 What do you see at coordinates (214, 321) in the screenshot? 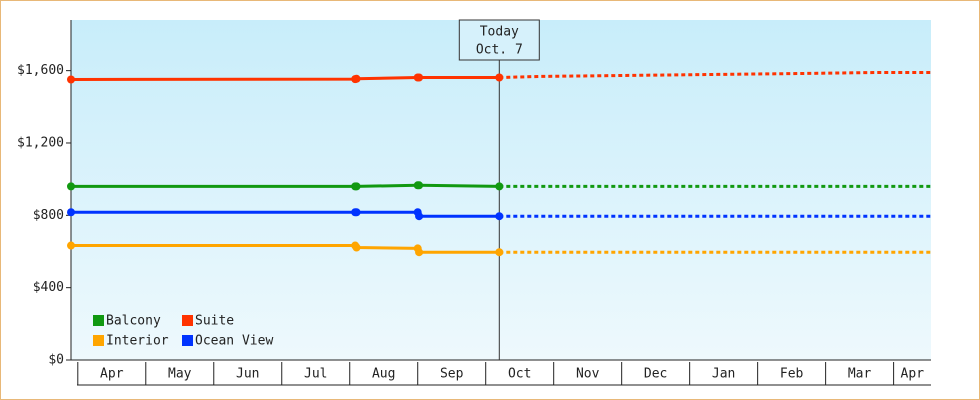
I see `legend-label: Suite` at bounding box center [214, 321].